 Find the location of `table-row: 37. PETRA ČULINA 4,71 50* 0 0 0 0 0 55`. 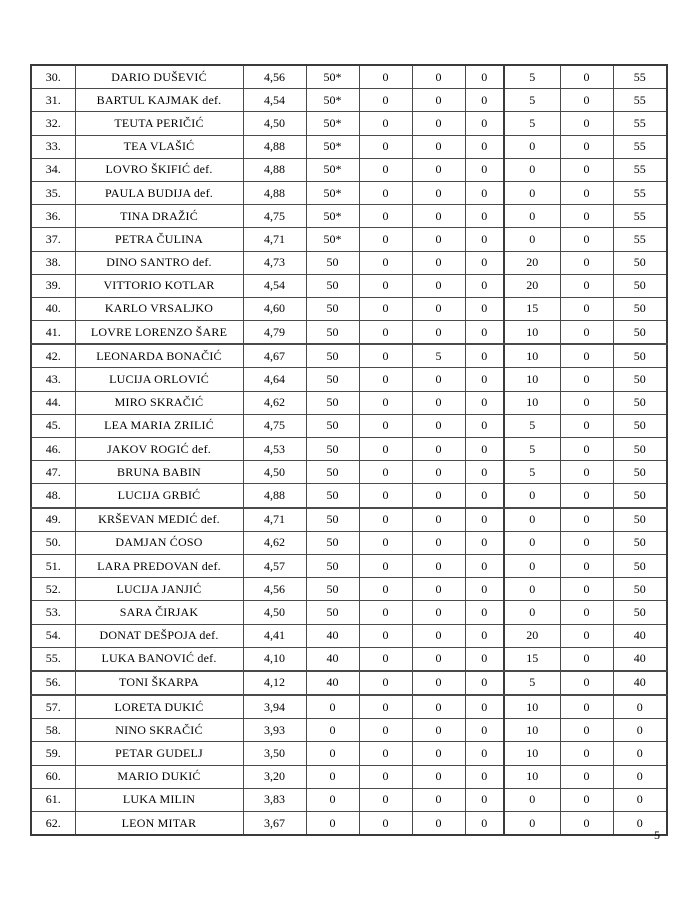

table-row: 37. PETRA ČULINA 4,71 50* 0 0 0 0 0 55 is located at coordinates (349, 239).